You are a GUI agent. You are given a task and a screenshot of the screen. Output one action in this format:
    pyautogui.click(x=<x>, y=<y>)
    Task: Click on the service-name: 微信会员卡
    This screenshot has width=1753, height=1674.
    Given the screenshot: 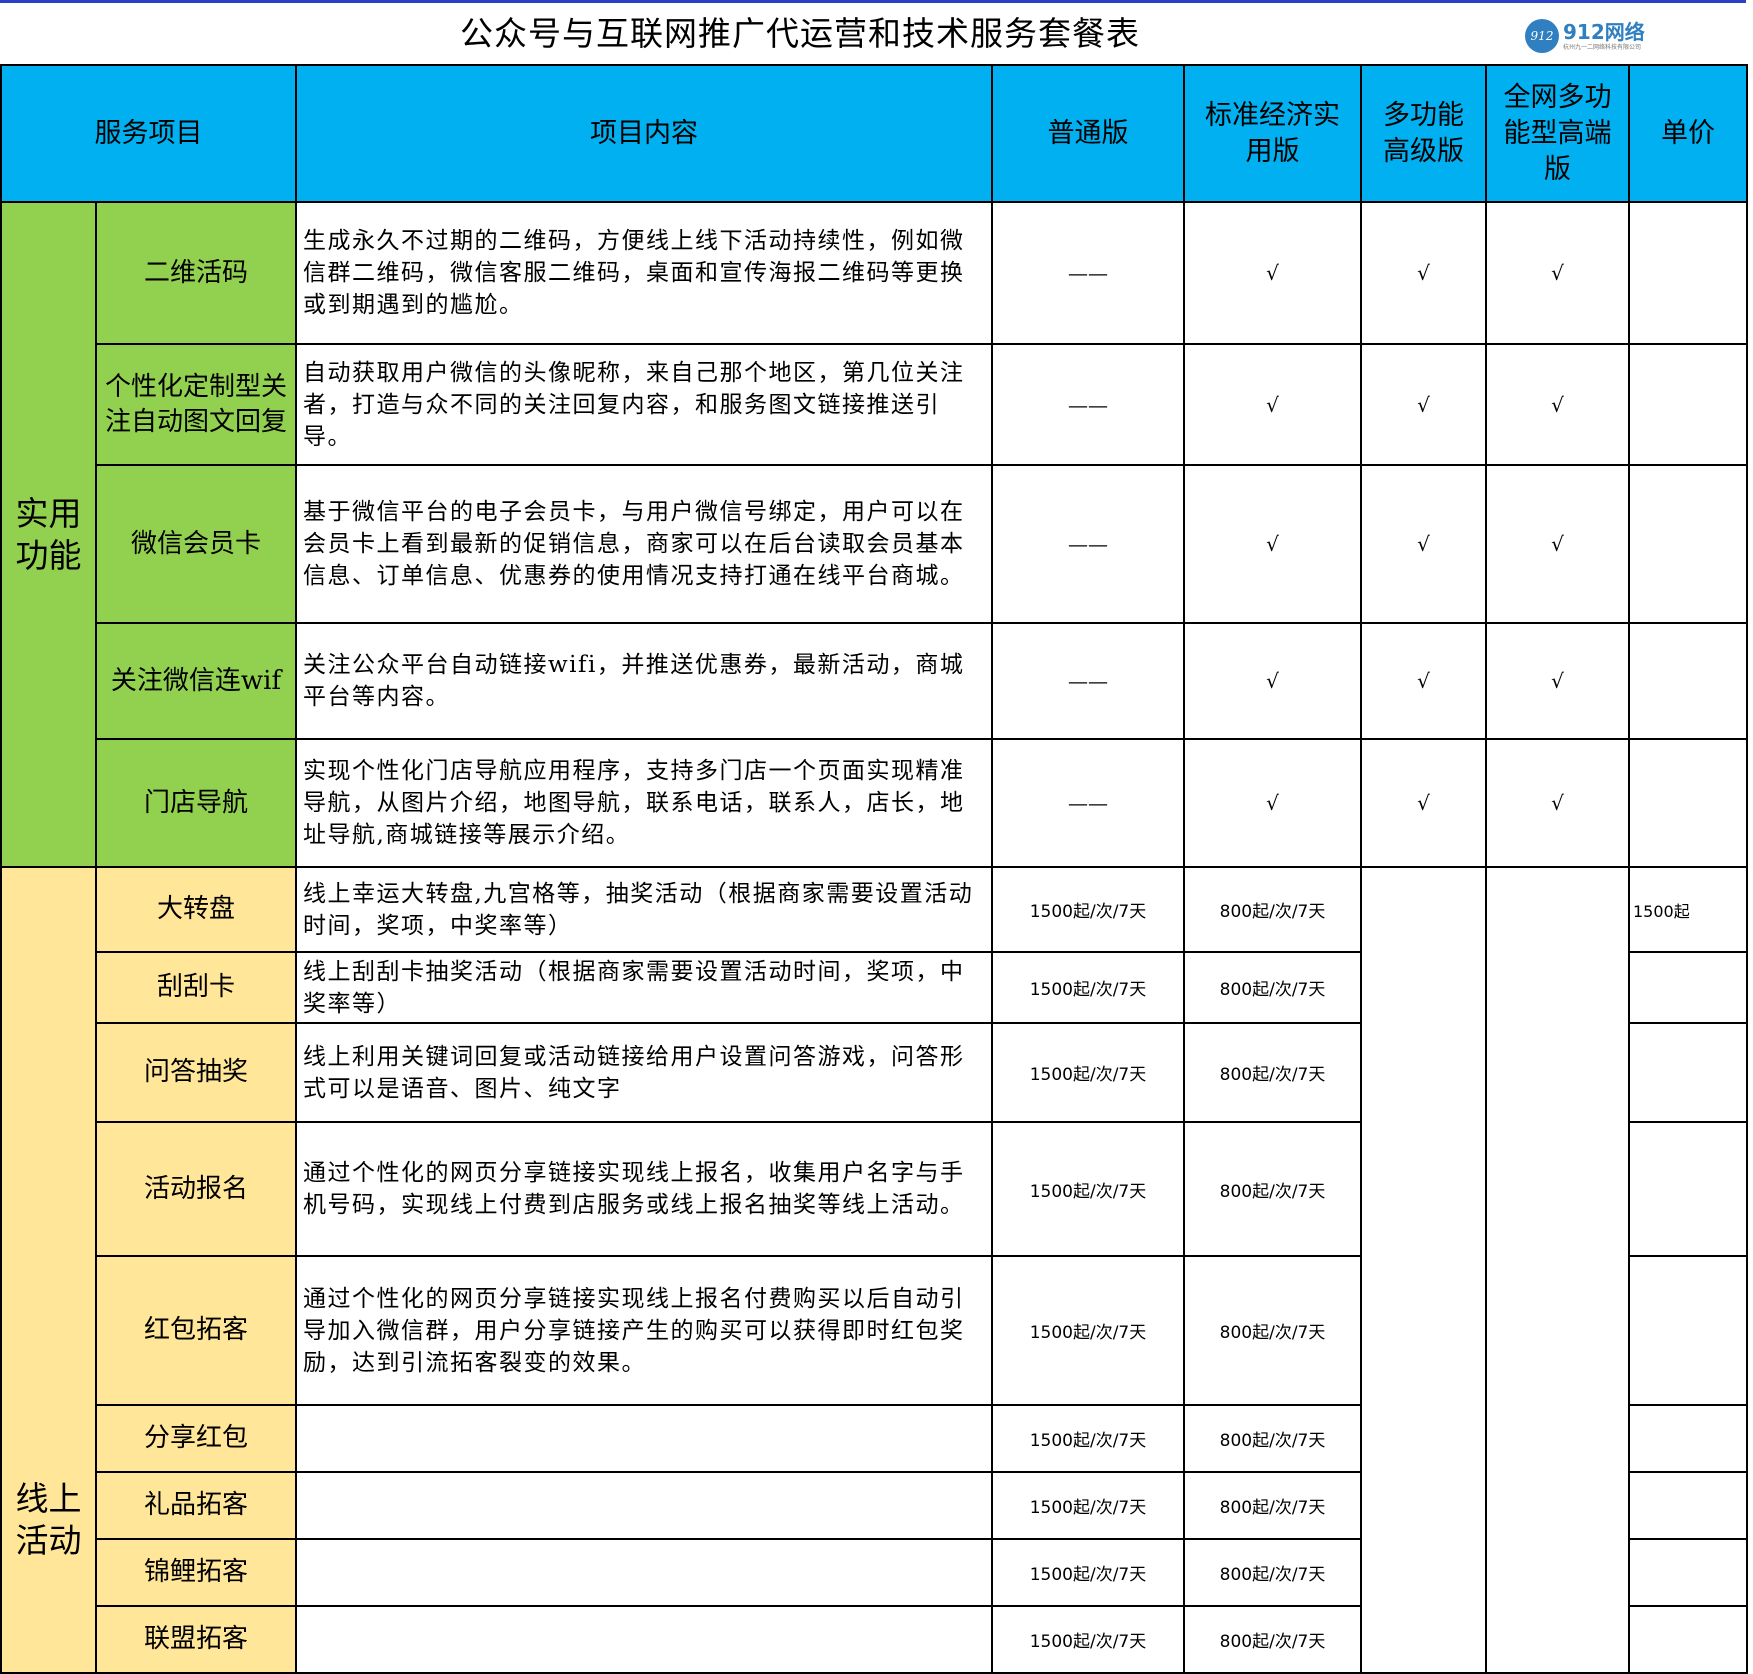 What is the action you would take?
    pyautogui.click(x=196, y=544)
    